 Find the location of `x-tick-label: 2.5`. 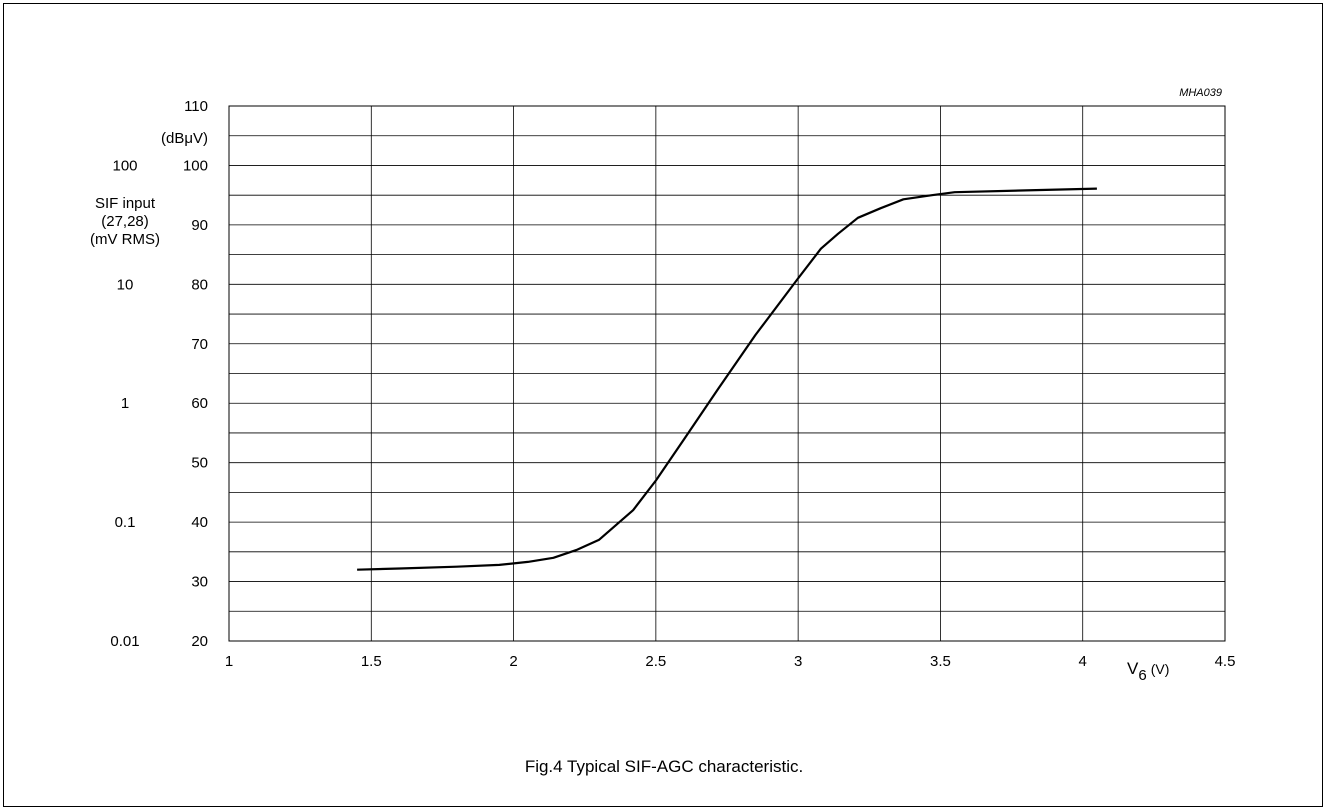

x-tick-label: 2.5 is located at coordinates (655, 661).